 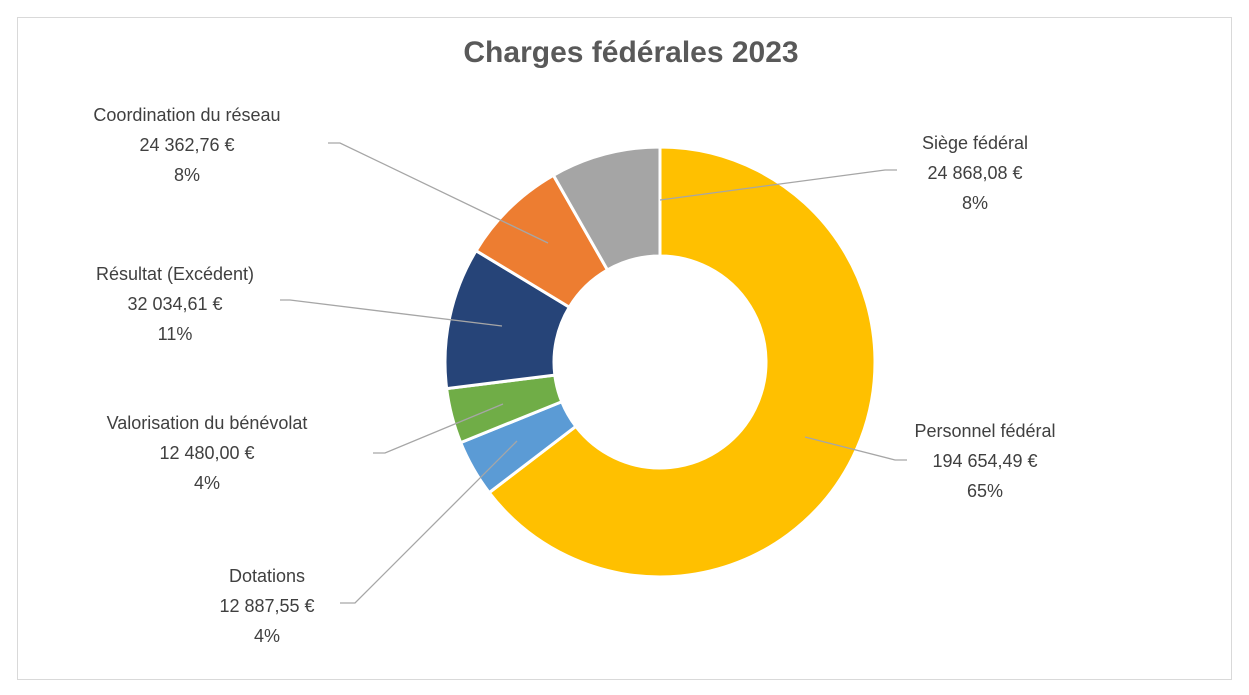 What do you see at coordinates (975, 143) in the screenshot?
I see `data-label-name: Siège fédéral` at bounding box center [975, 143].